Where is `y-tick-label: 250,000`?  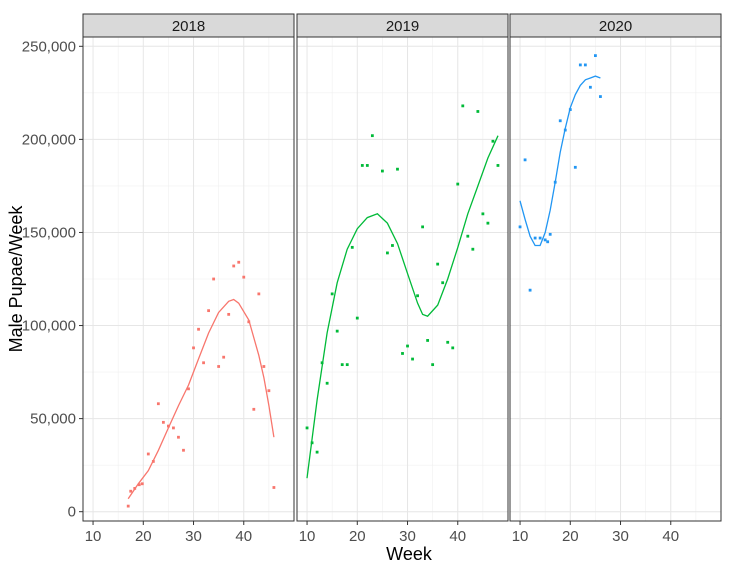 y-tick-label: 250,000 is located at coordinates (49, 46).